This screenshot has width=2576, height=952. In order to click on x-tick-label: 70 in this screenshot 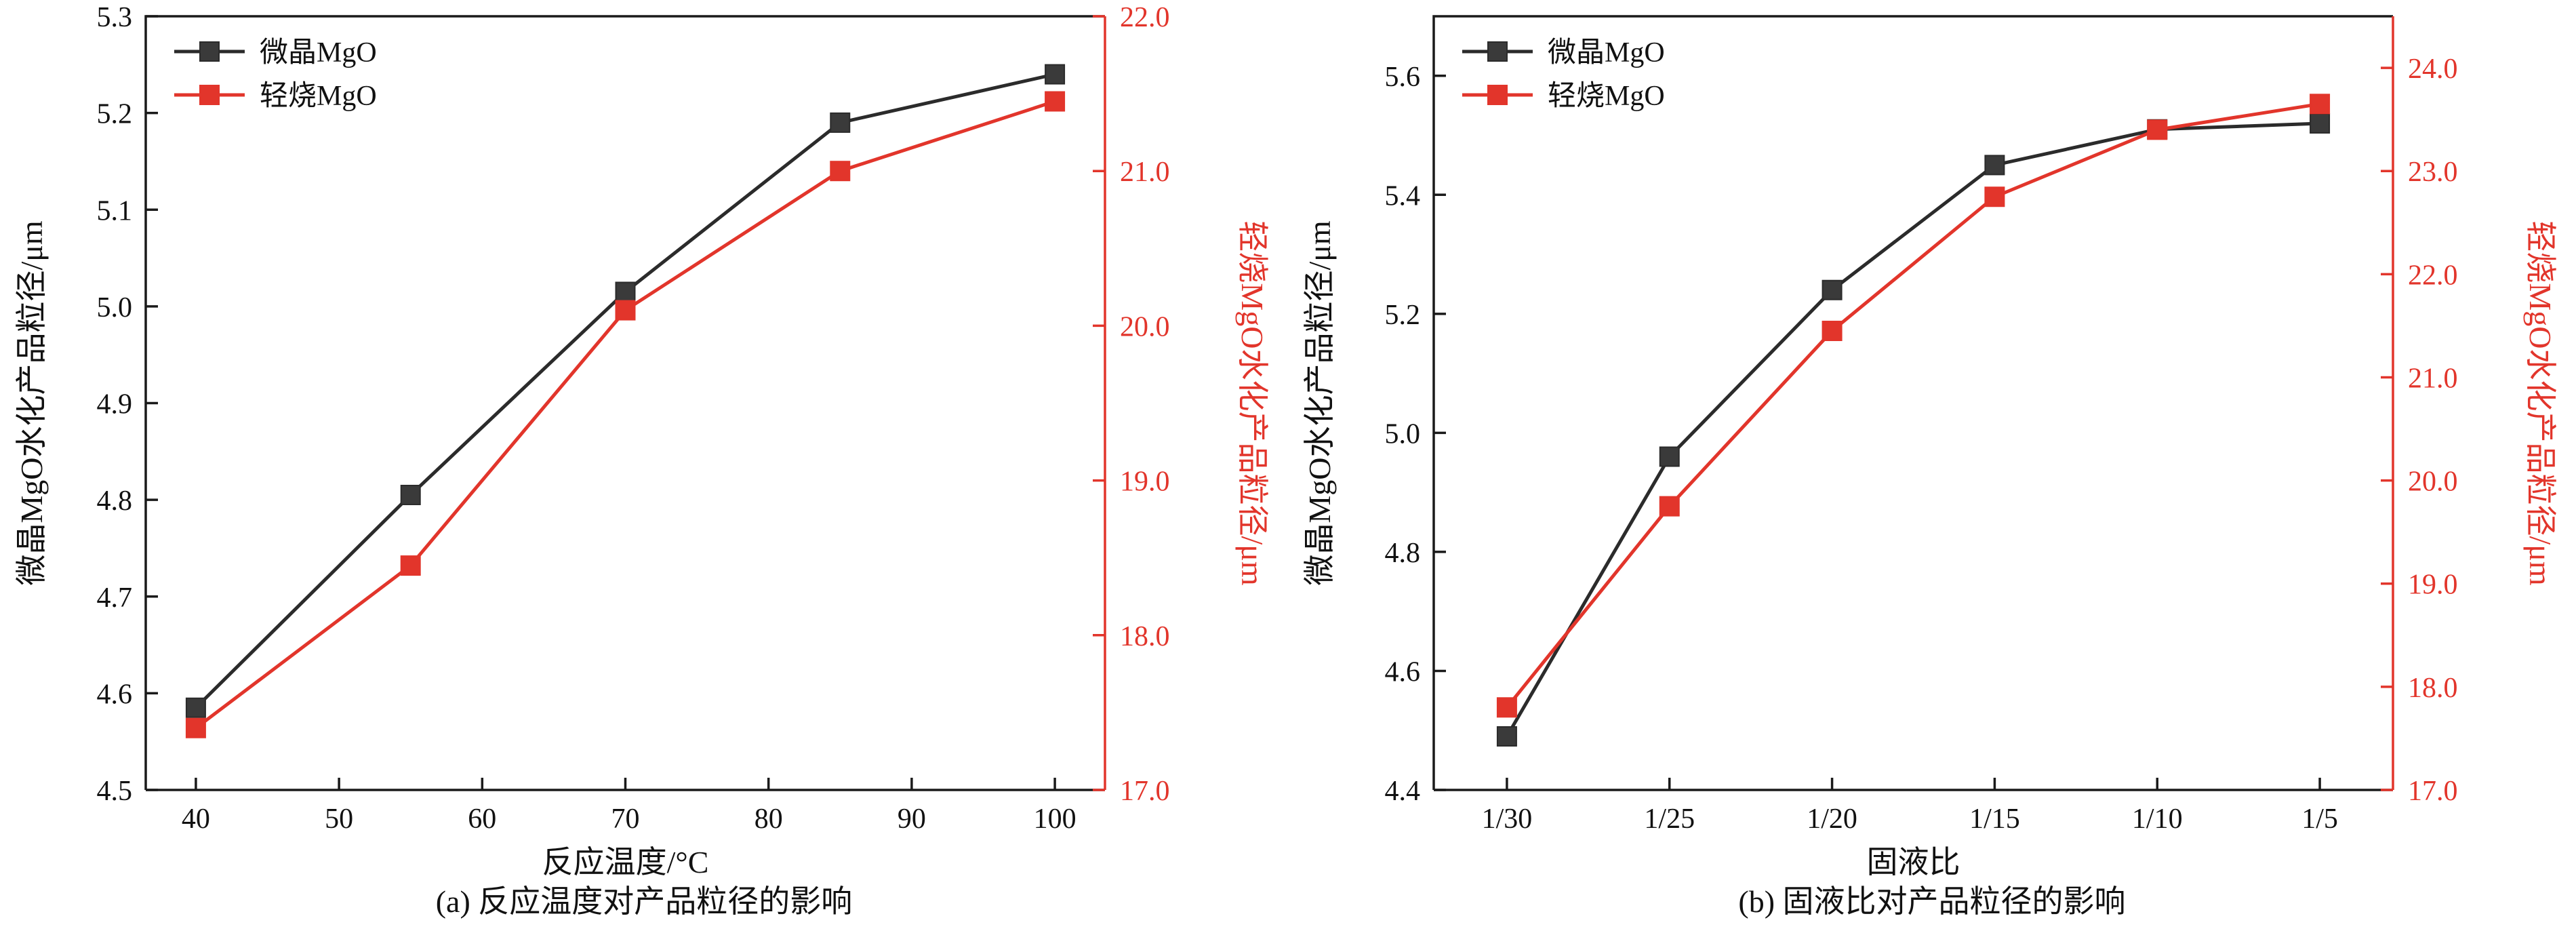, I will do `click(625, 819)`.